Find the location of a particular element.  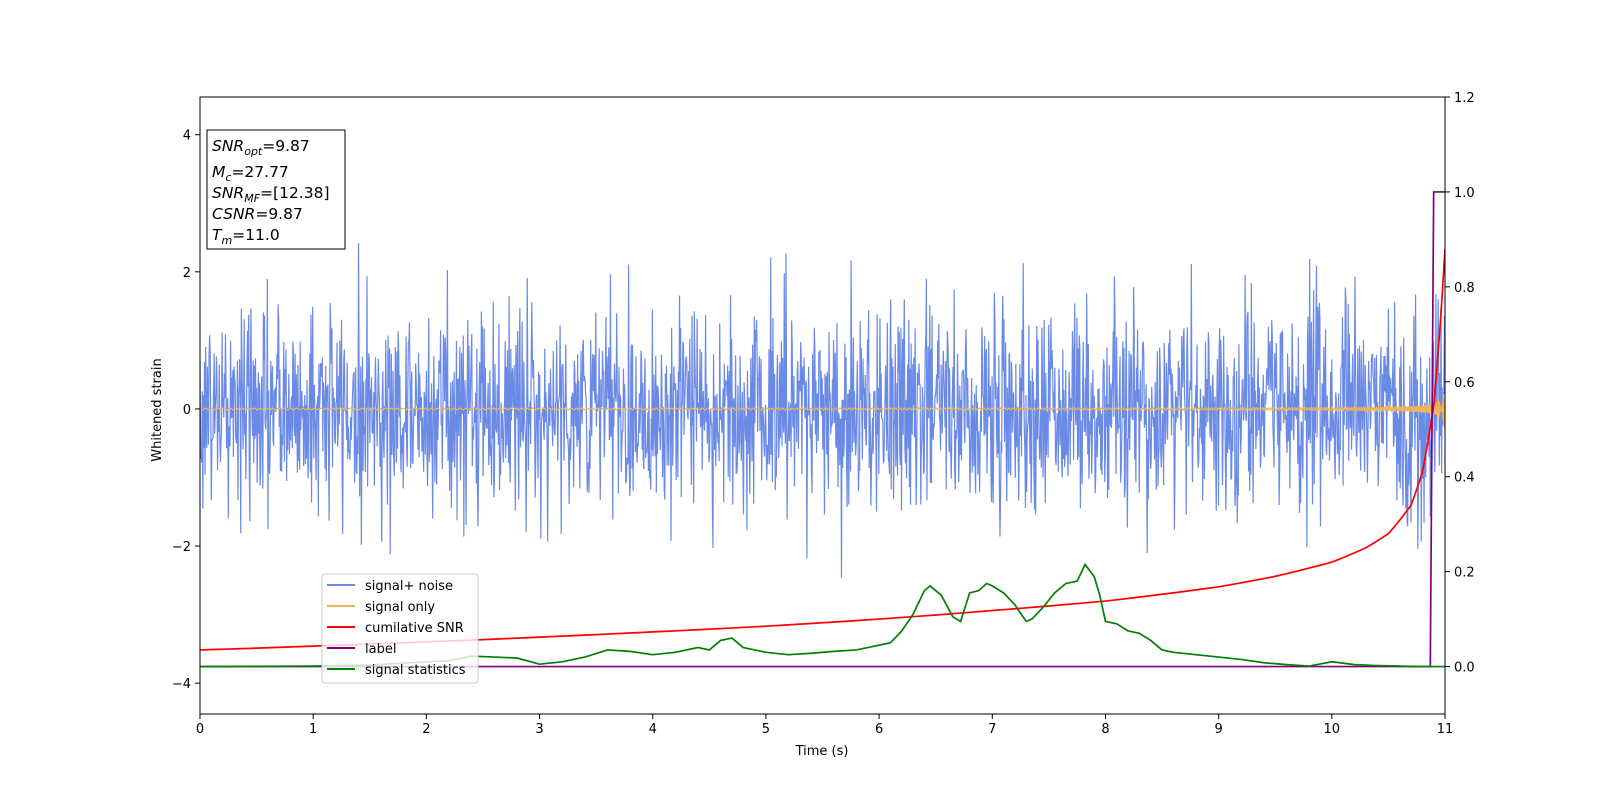

y2-tick-label: 0.6 is located at coordinates (1464, 383).